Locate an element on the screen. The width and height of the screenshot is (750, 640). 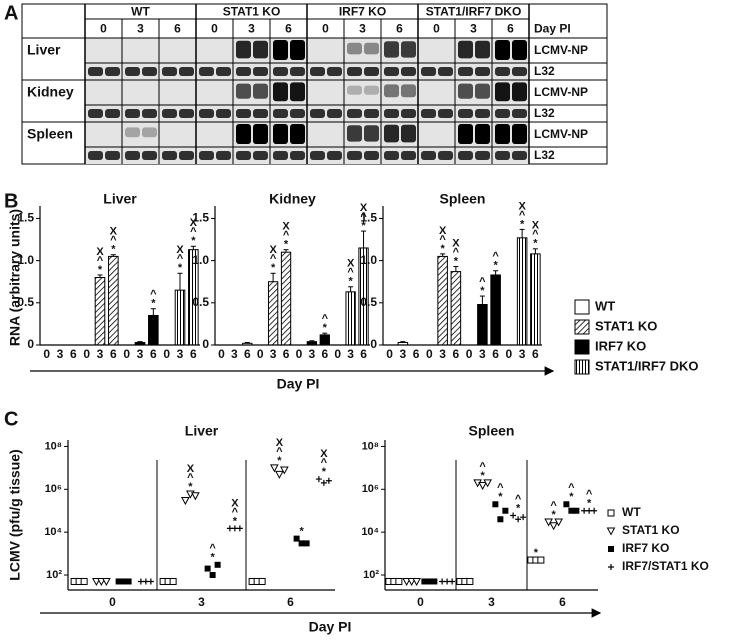
group-label: STAT1 KO is located at coordinates (252, 12).